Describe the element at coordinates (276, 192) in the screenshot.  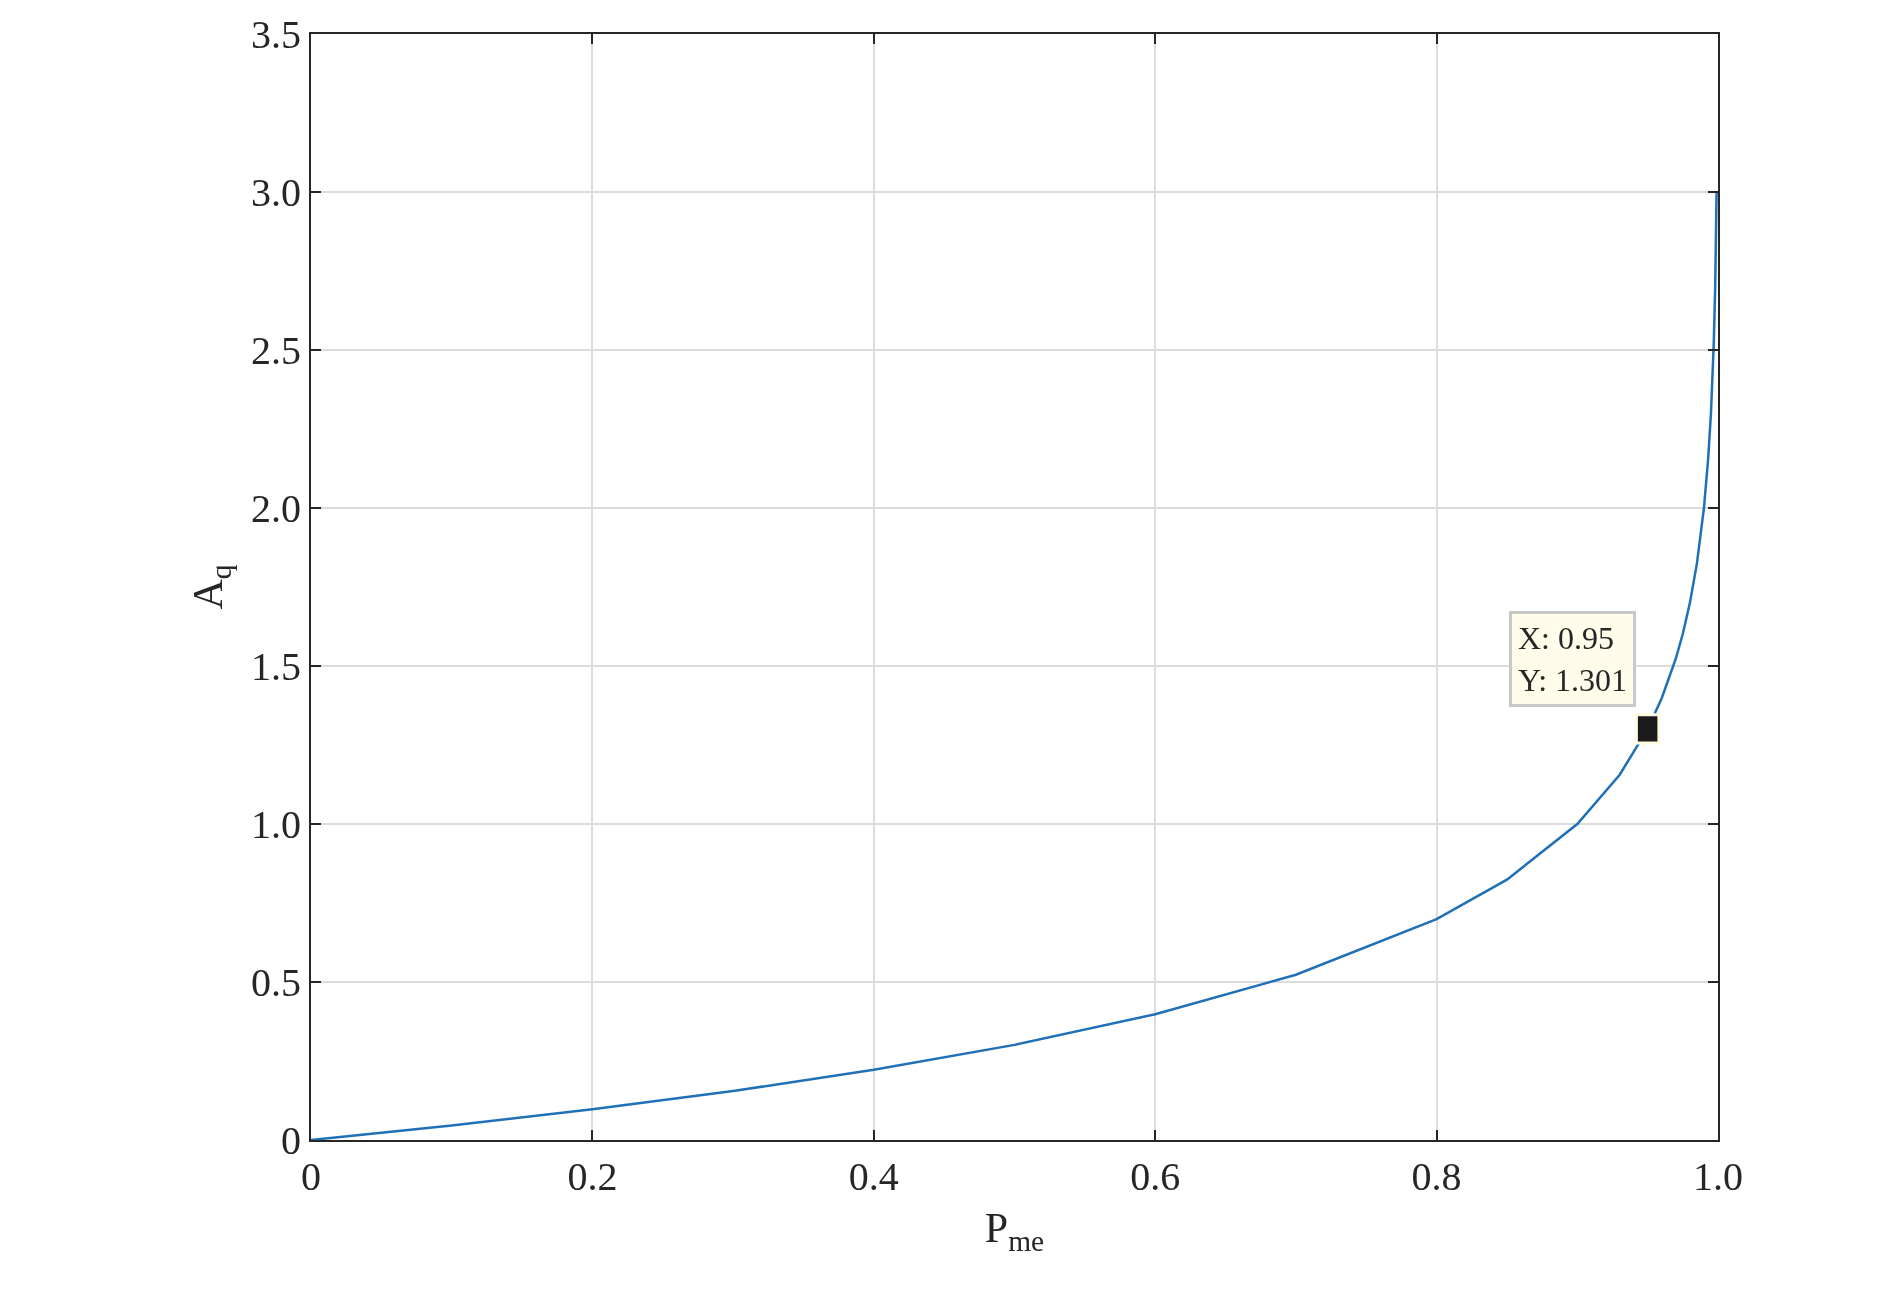
I see `y-tick-label: 3.0` at that location.